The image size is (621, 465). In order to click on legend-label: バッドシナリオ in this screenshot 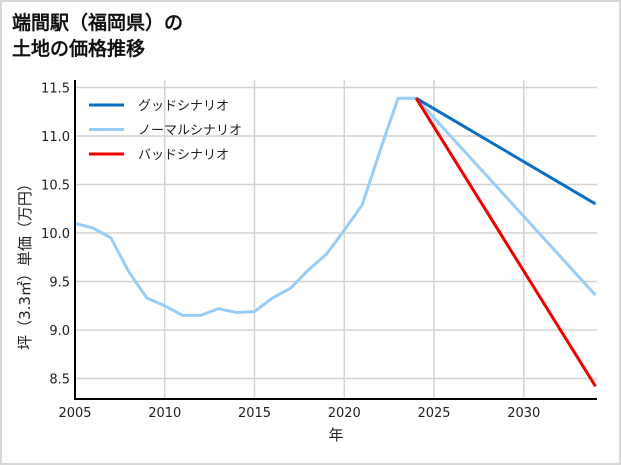, I will do `click(183, 155)`.